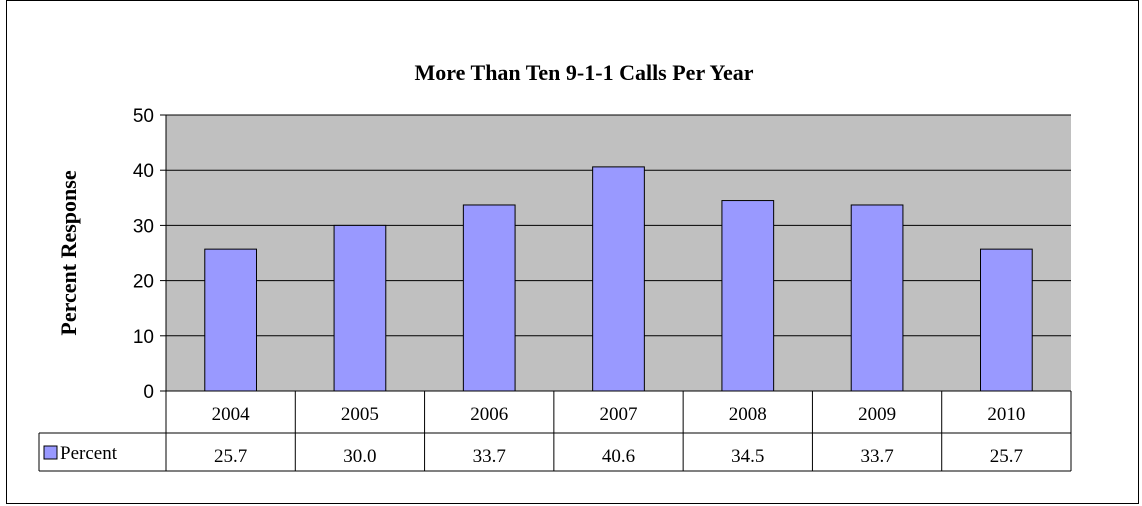 Image resolution: width=1142 pixels, height=506 pixels. What do you see at coordinates (230, 456) in the screenshot?
I see `data-label-2004: 25.7` at bounding box center [230, 456].